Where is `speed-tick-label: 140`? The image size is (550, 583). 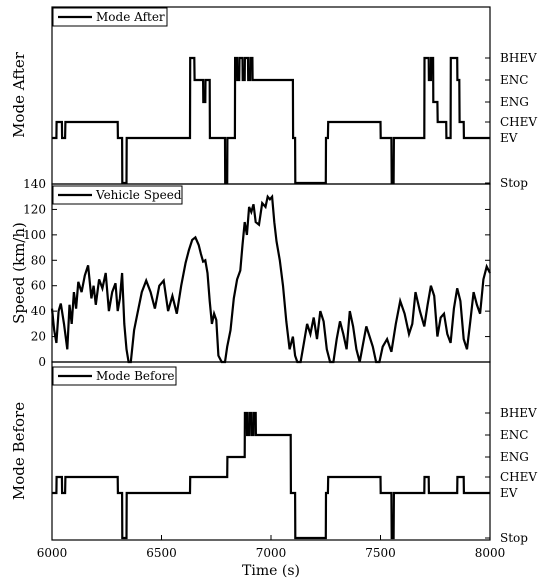 speed-tick-label: 140 is located at coordinates (34, 184).